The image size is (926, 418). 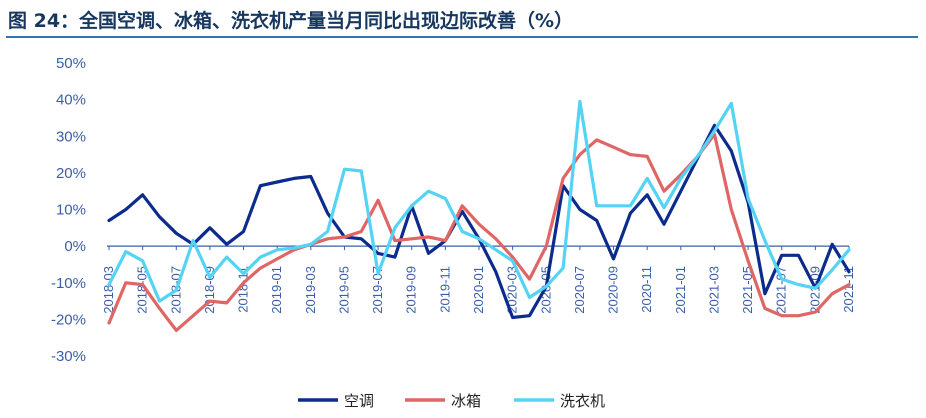 I want to click on y-tick-label: -30%, so click(x=68, y=356).